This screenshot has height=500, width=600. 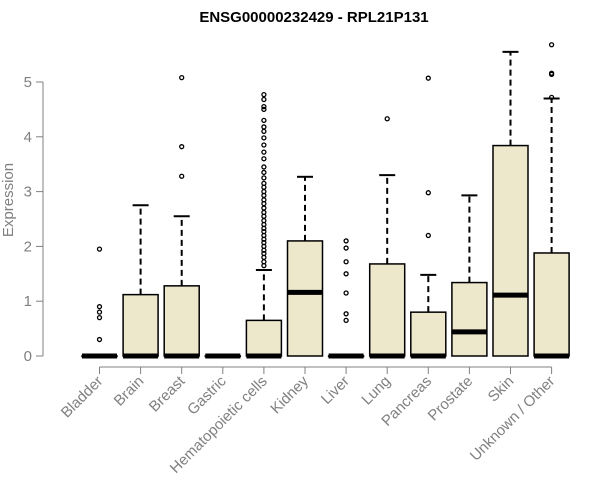 I want to click on x-tick-label: Brain, so click(x=129, y=391).